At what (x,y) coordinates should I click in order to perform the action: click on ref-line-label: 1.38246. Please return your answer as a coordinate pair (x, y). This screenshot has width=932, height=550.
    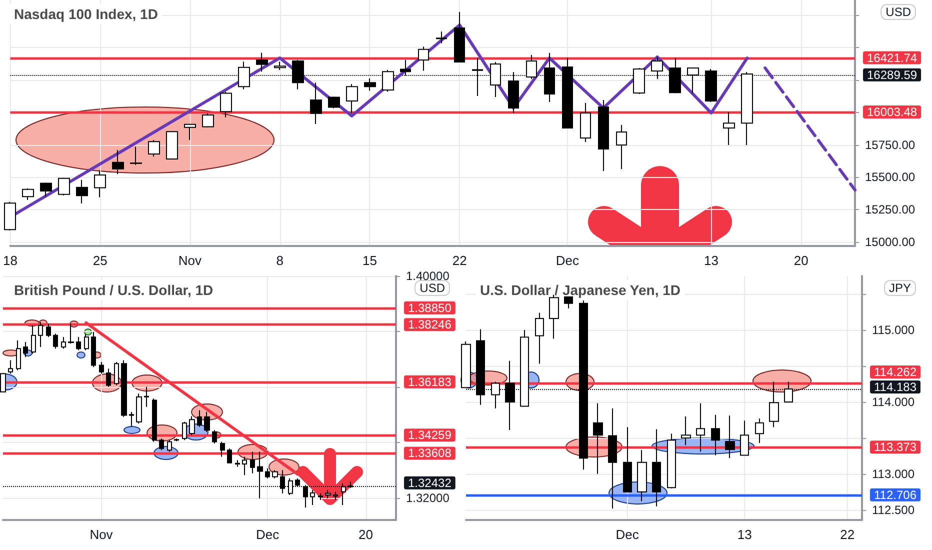
    Looking at the image, I should click on (430, 325).